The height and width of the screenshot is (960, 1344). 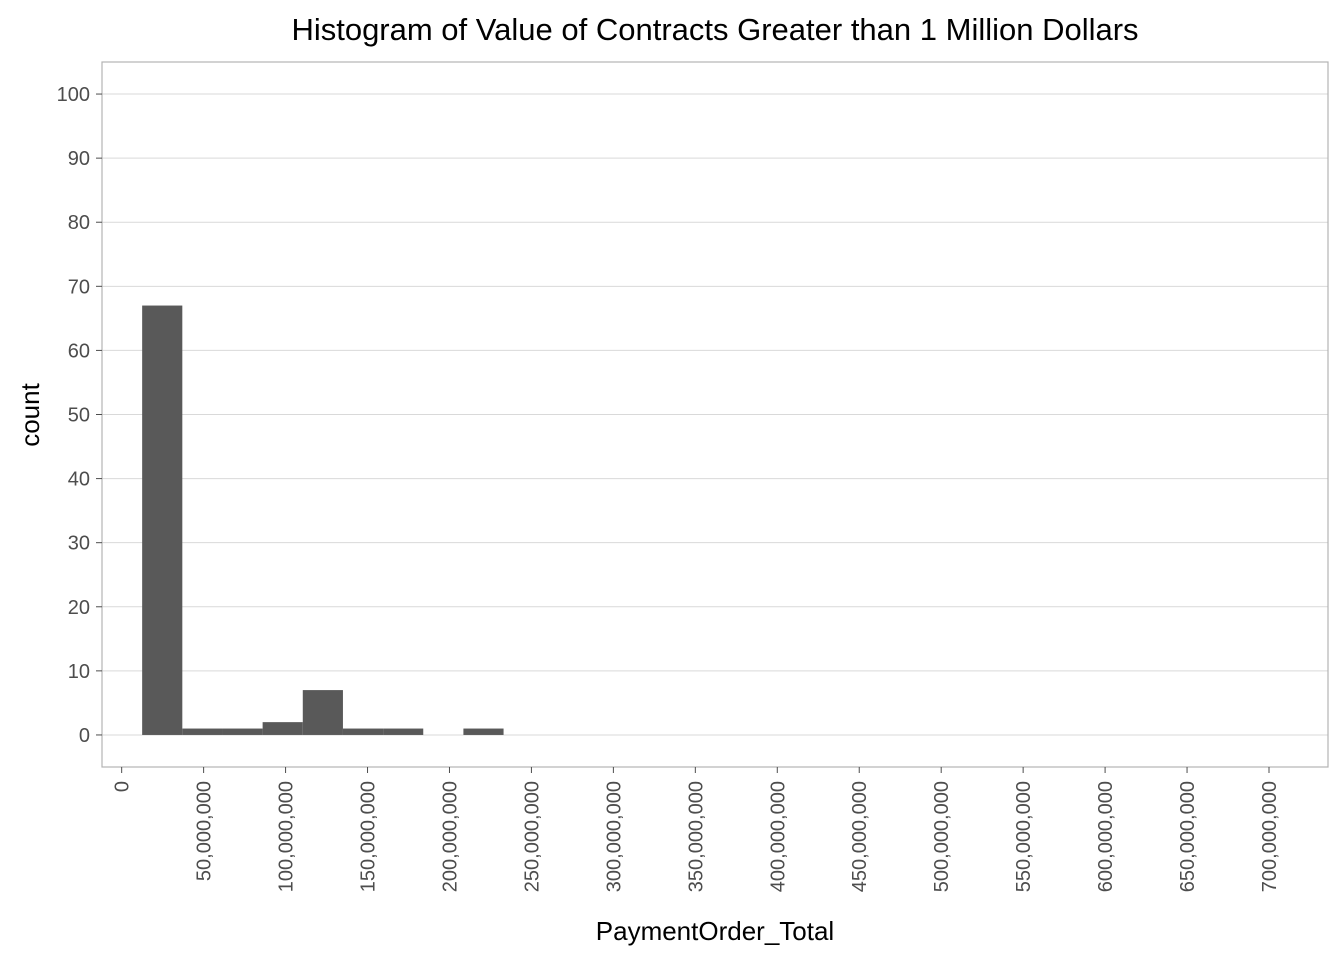 What do you see at coordinates (79, 159) in the screenshot?
I see `y-tick-label: 90` at bounding box center [79, 159].